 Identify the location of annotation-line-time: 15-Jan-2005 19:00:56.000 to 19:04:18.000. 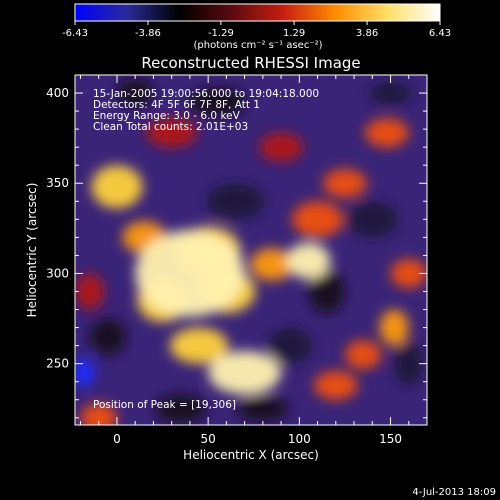
(206, 94).